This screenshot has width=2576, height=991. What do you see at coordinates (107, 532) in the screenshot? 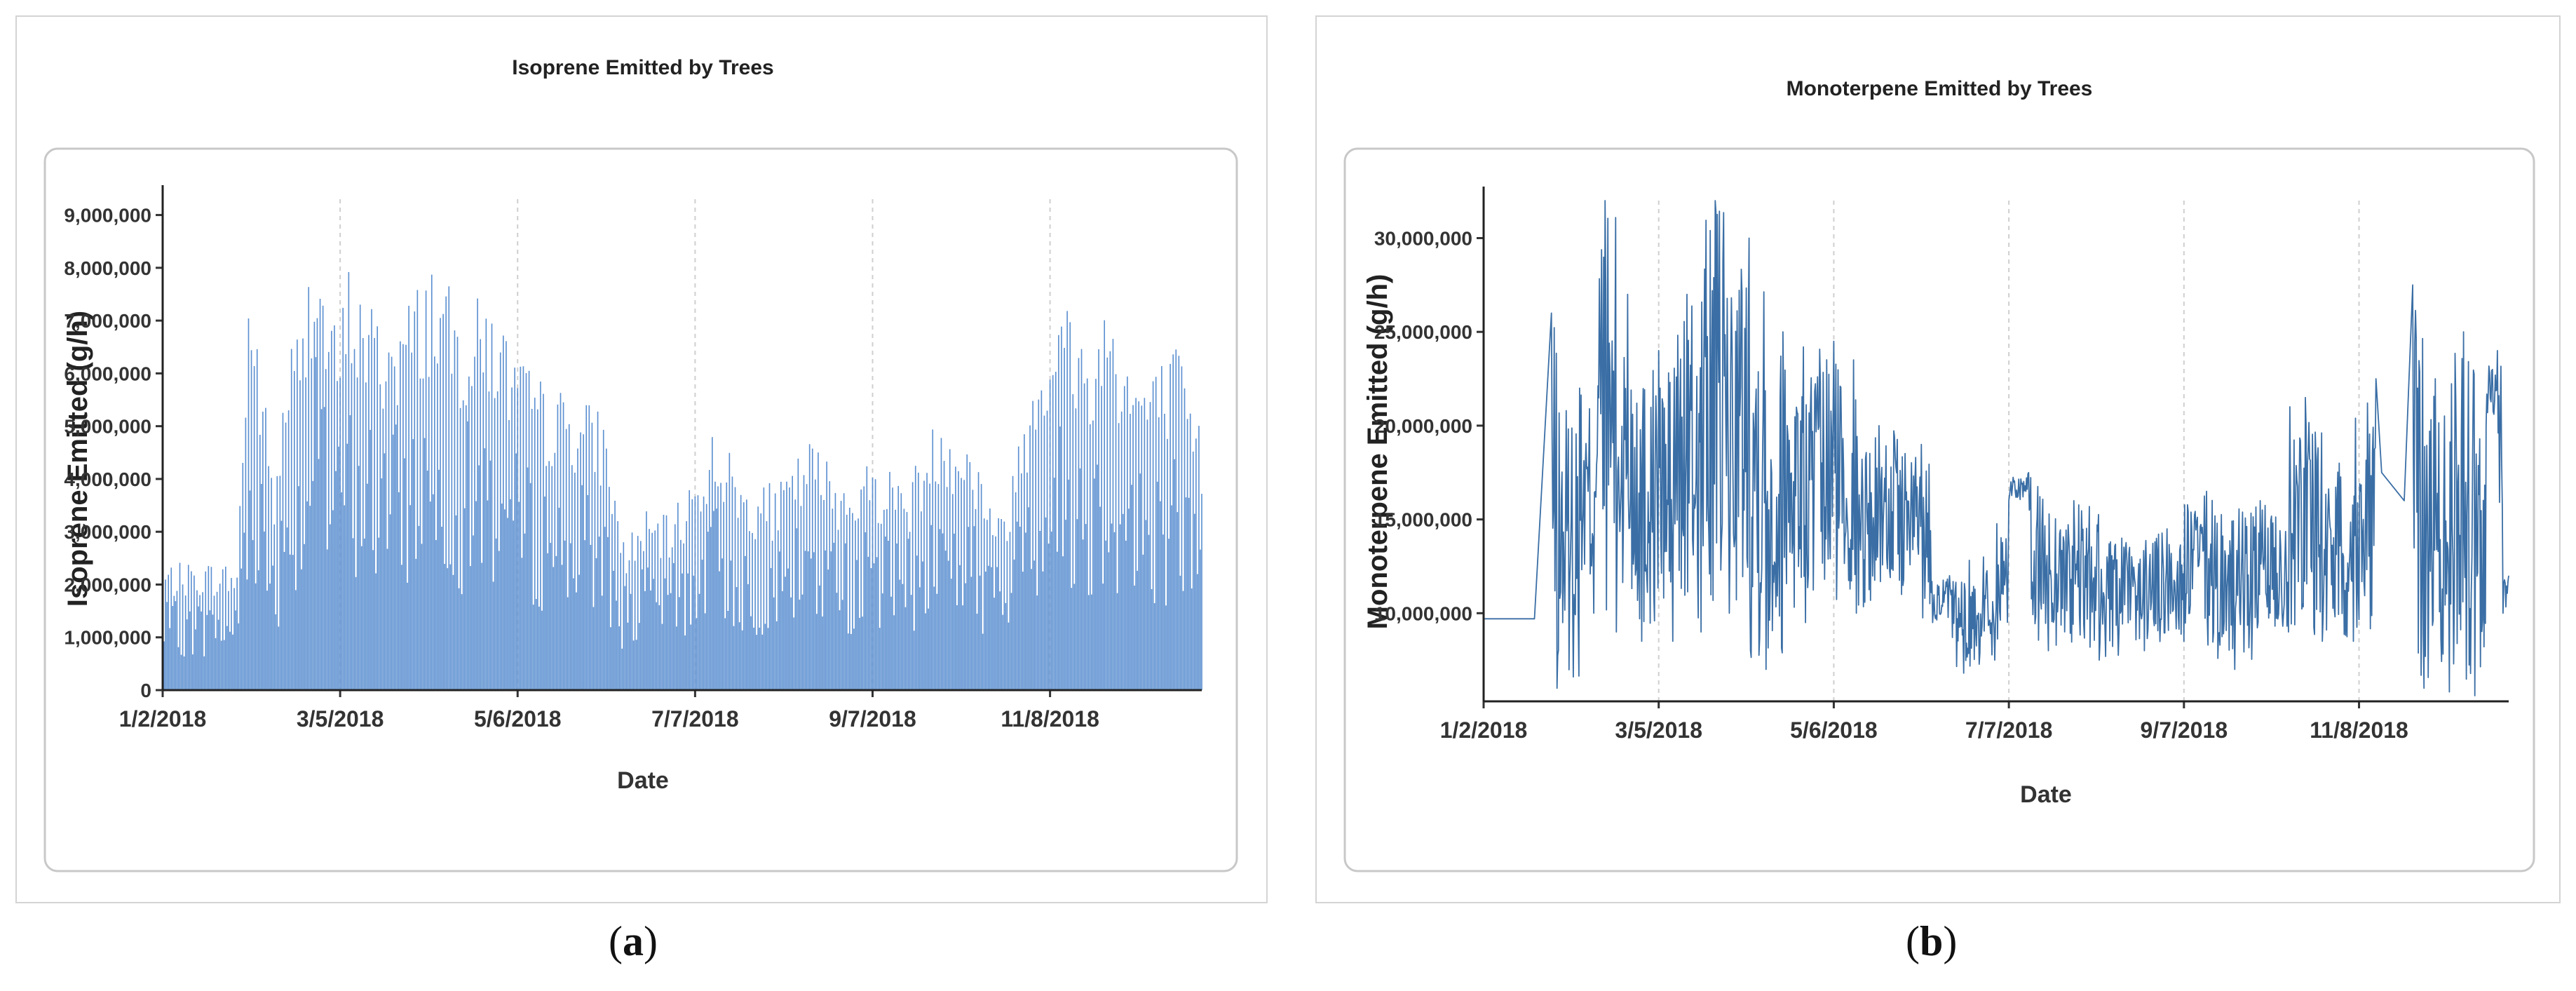
I see `y-tick-label: 3,000,000` at bounding box center [107, 532].